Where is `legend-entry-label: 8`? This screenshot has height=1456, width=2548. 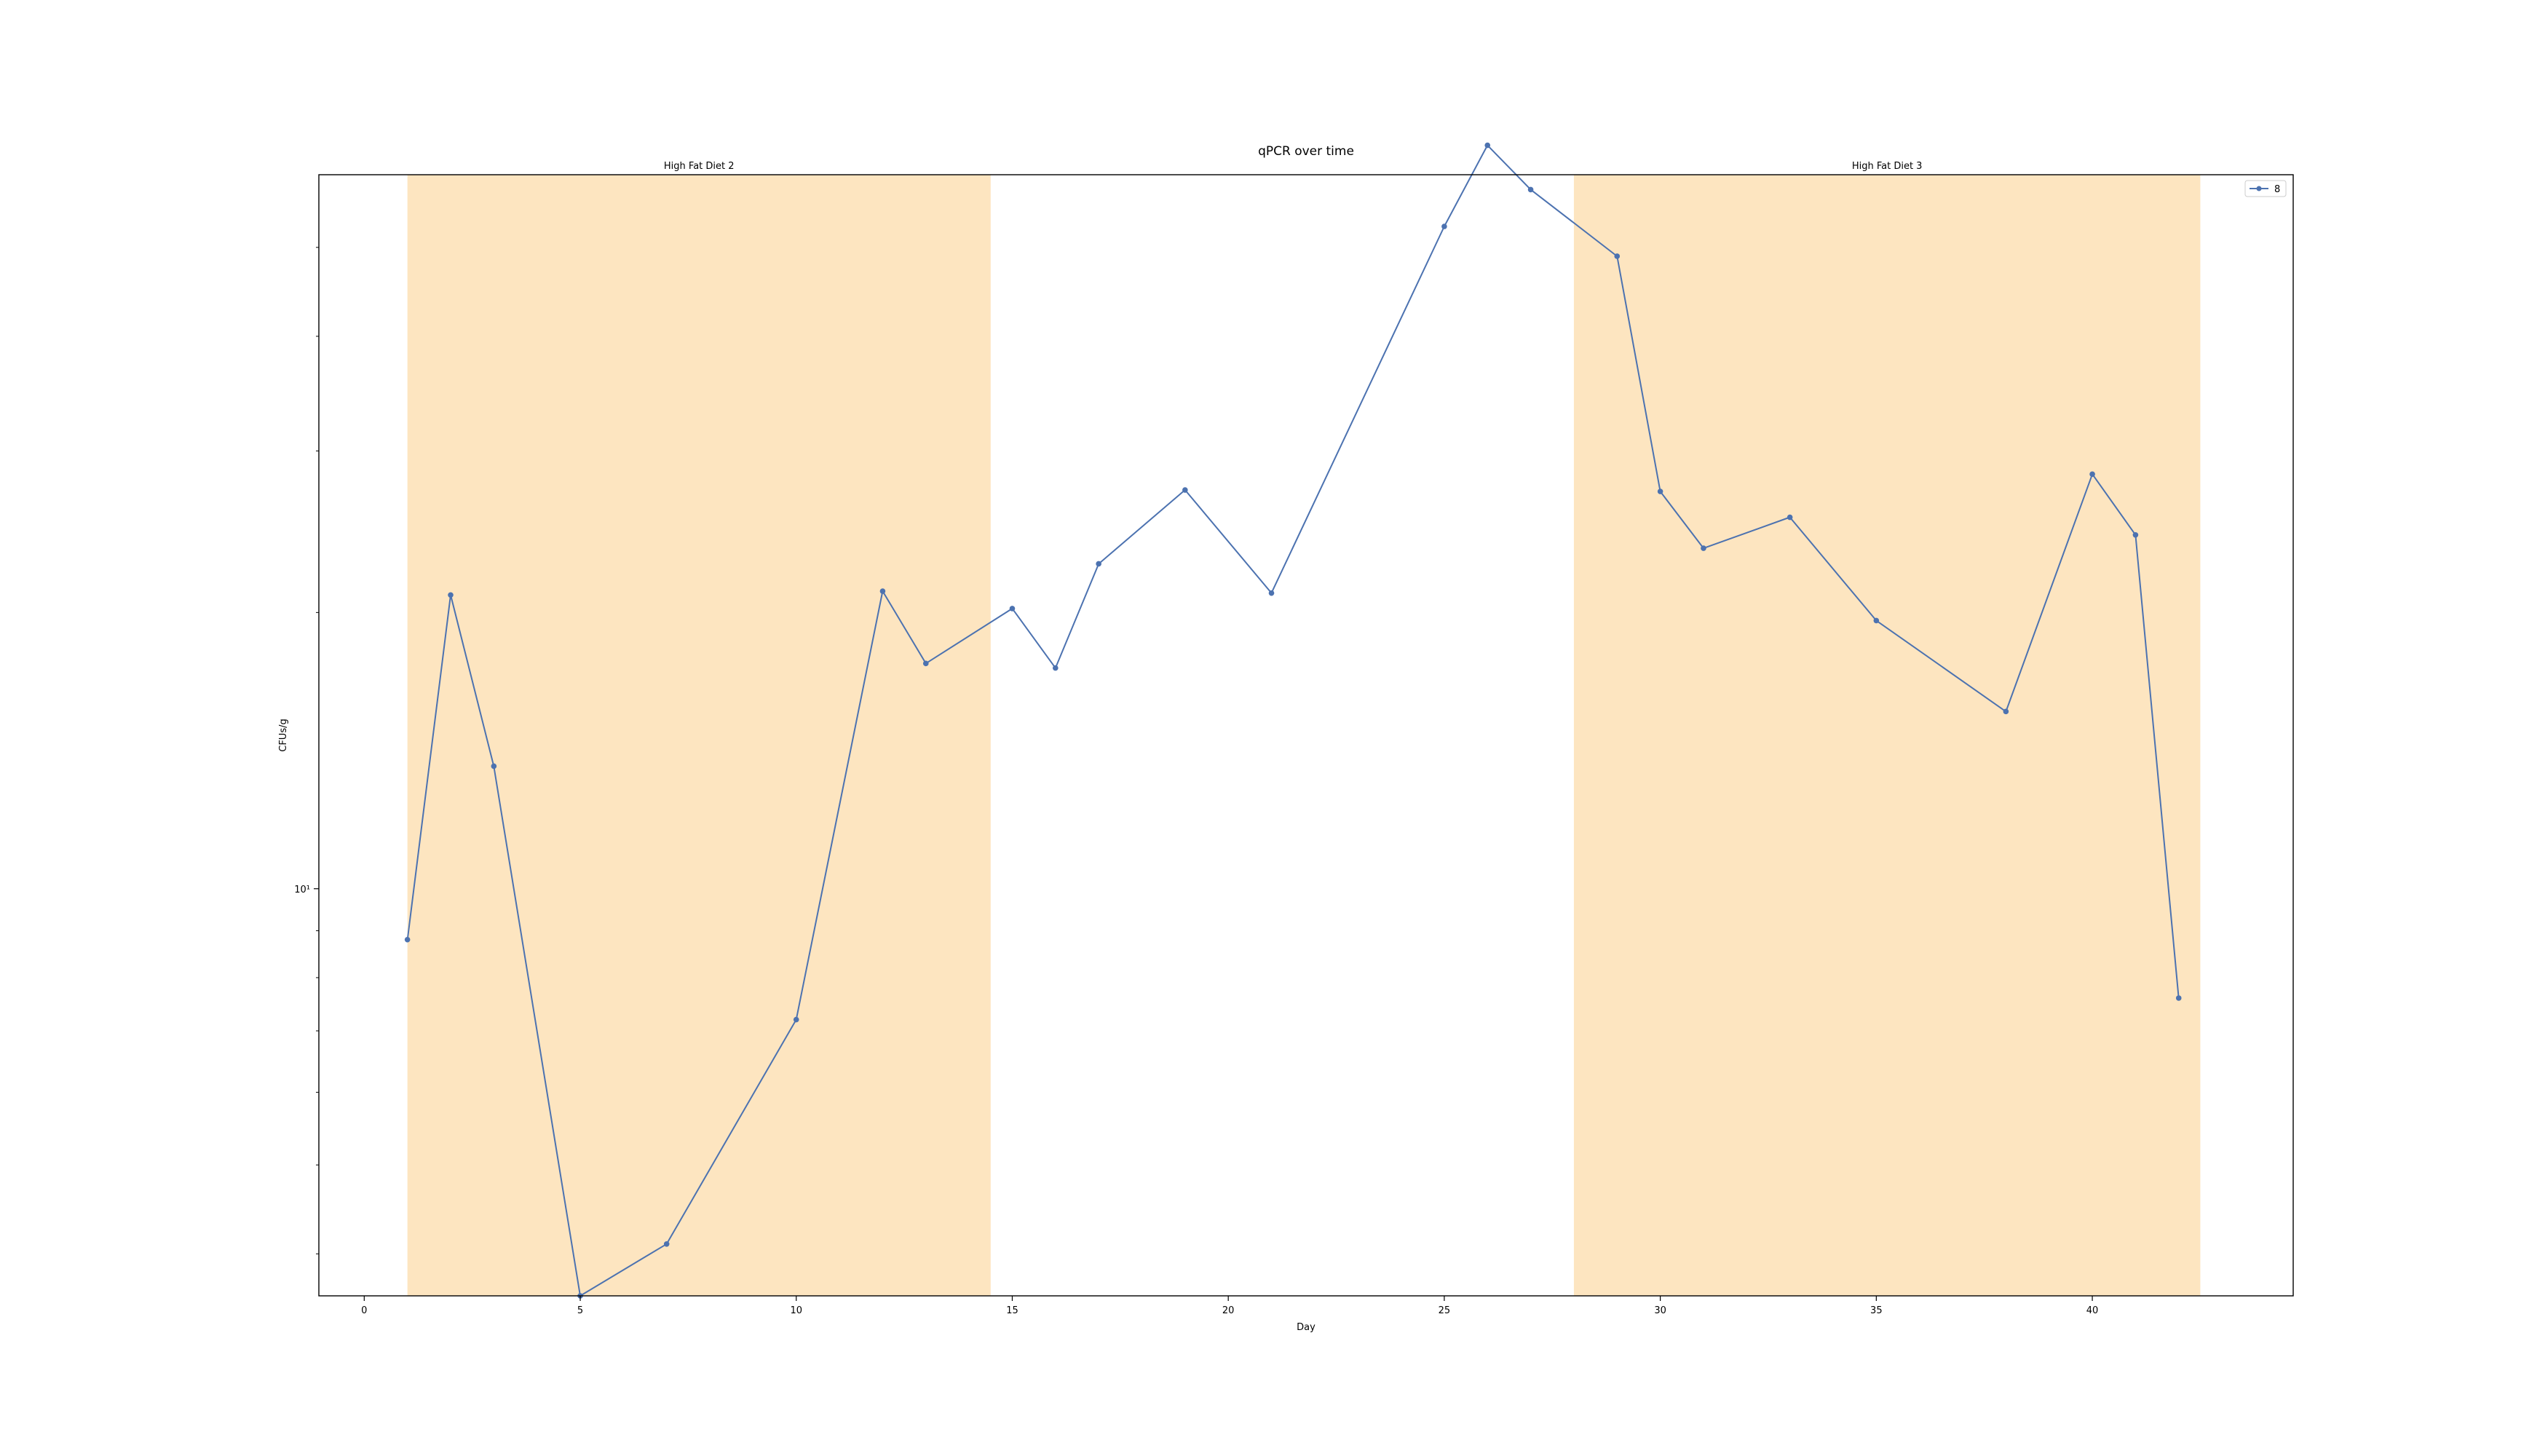 legend-entry-label: 8 is located at coordinates (2277, 189).